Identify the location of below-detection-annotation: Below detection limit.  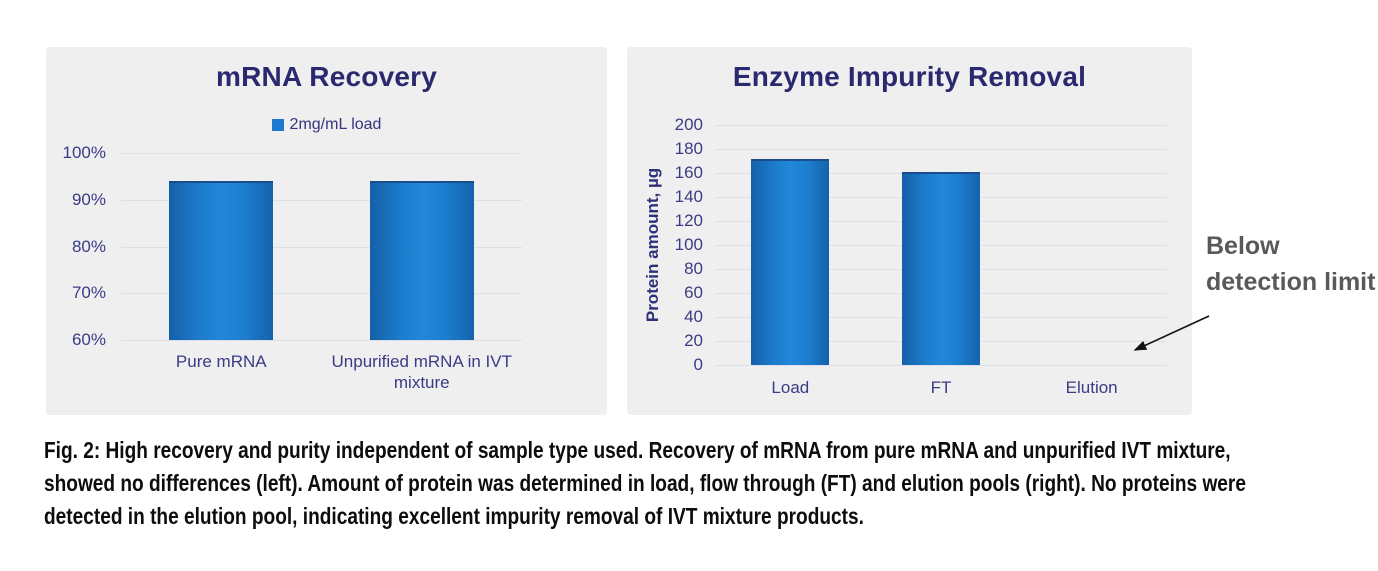
(1291, 264).